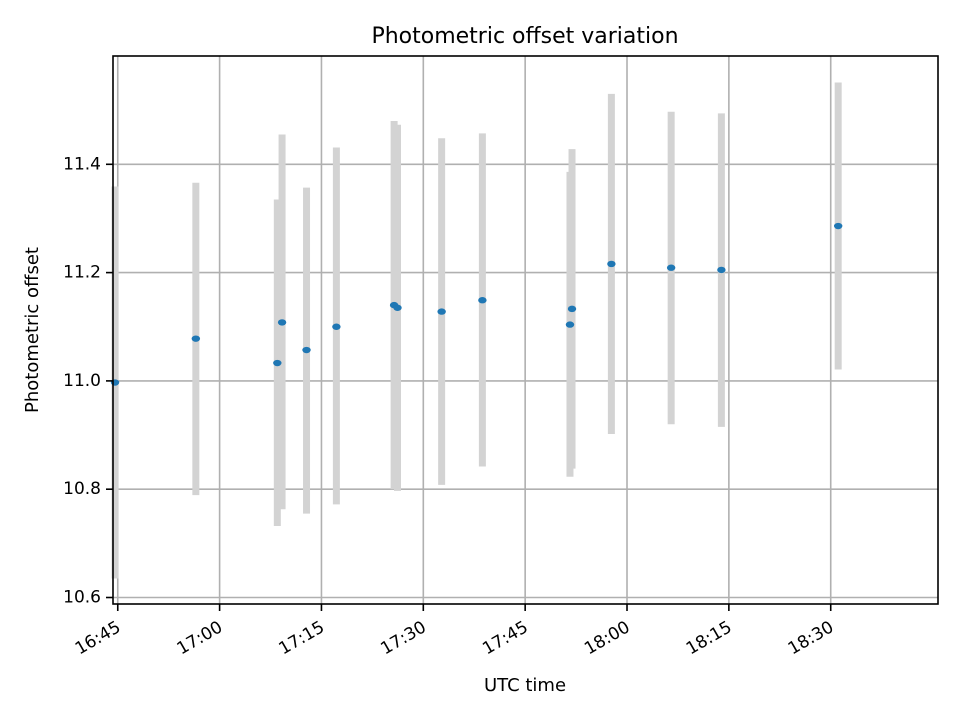 This screenshot has width=960, height=720. What do you see at coordinates (200, 638) in the screenshot?
I see `x-tick-label: 17:00` at bounding box center [200, 638].